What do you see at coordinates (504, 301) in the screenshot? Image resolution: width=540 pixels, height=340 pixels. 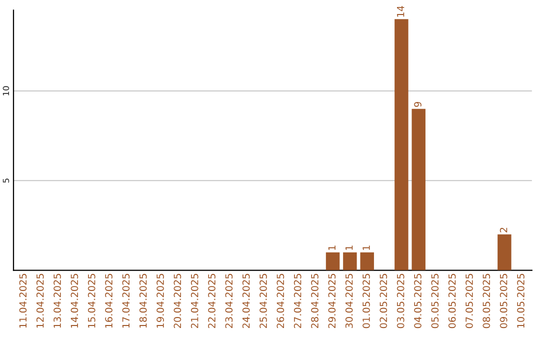 I see `x-tick-label: 09.05.2025` at bounding box center [504, 301].